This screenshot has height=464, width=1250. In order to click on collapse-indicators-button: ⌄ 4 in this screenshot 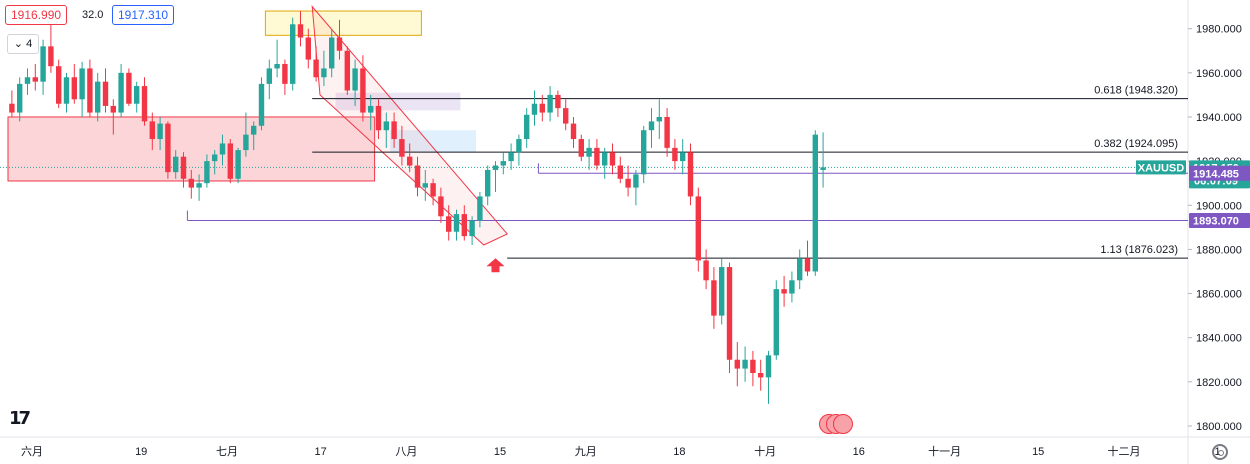, I will do `click(23, 44)`.